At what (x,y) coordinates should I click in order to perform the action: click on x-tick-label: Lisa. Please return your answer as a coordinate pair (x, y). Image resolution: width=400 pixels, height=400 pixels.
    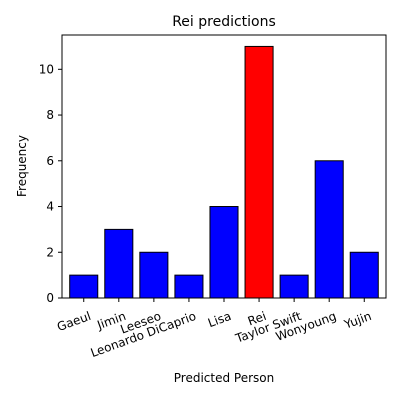
    Looking at the image, I should click on (219, 319).